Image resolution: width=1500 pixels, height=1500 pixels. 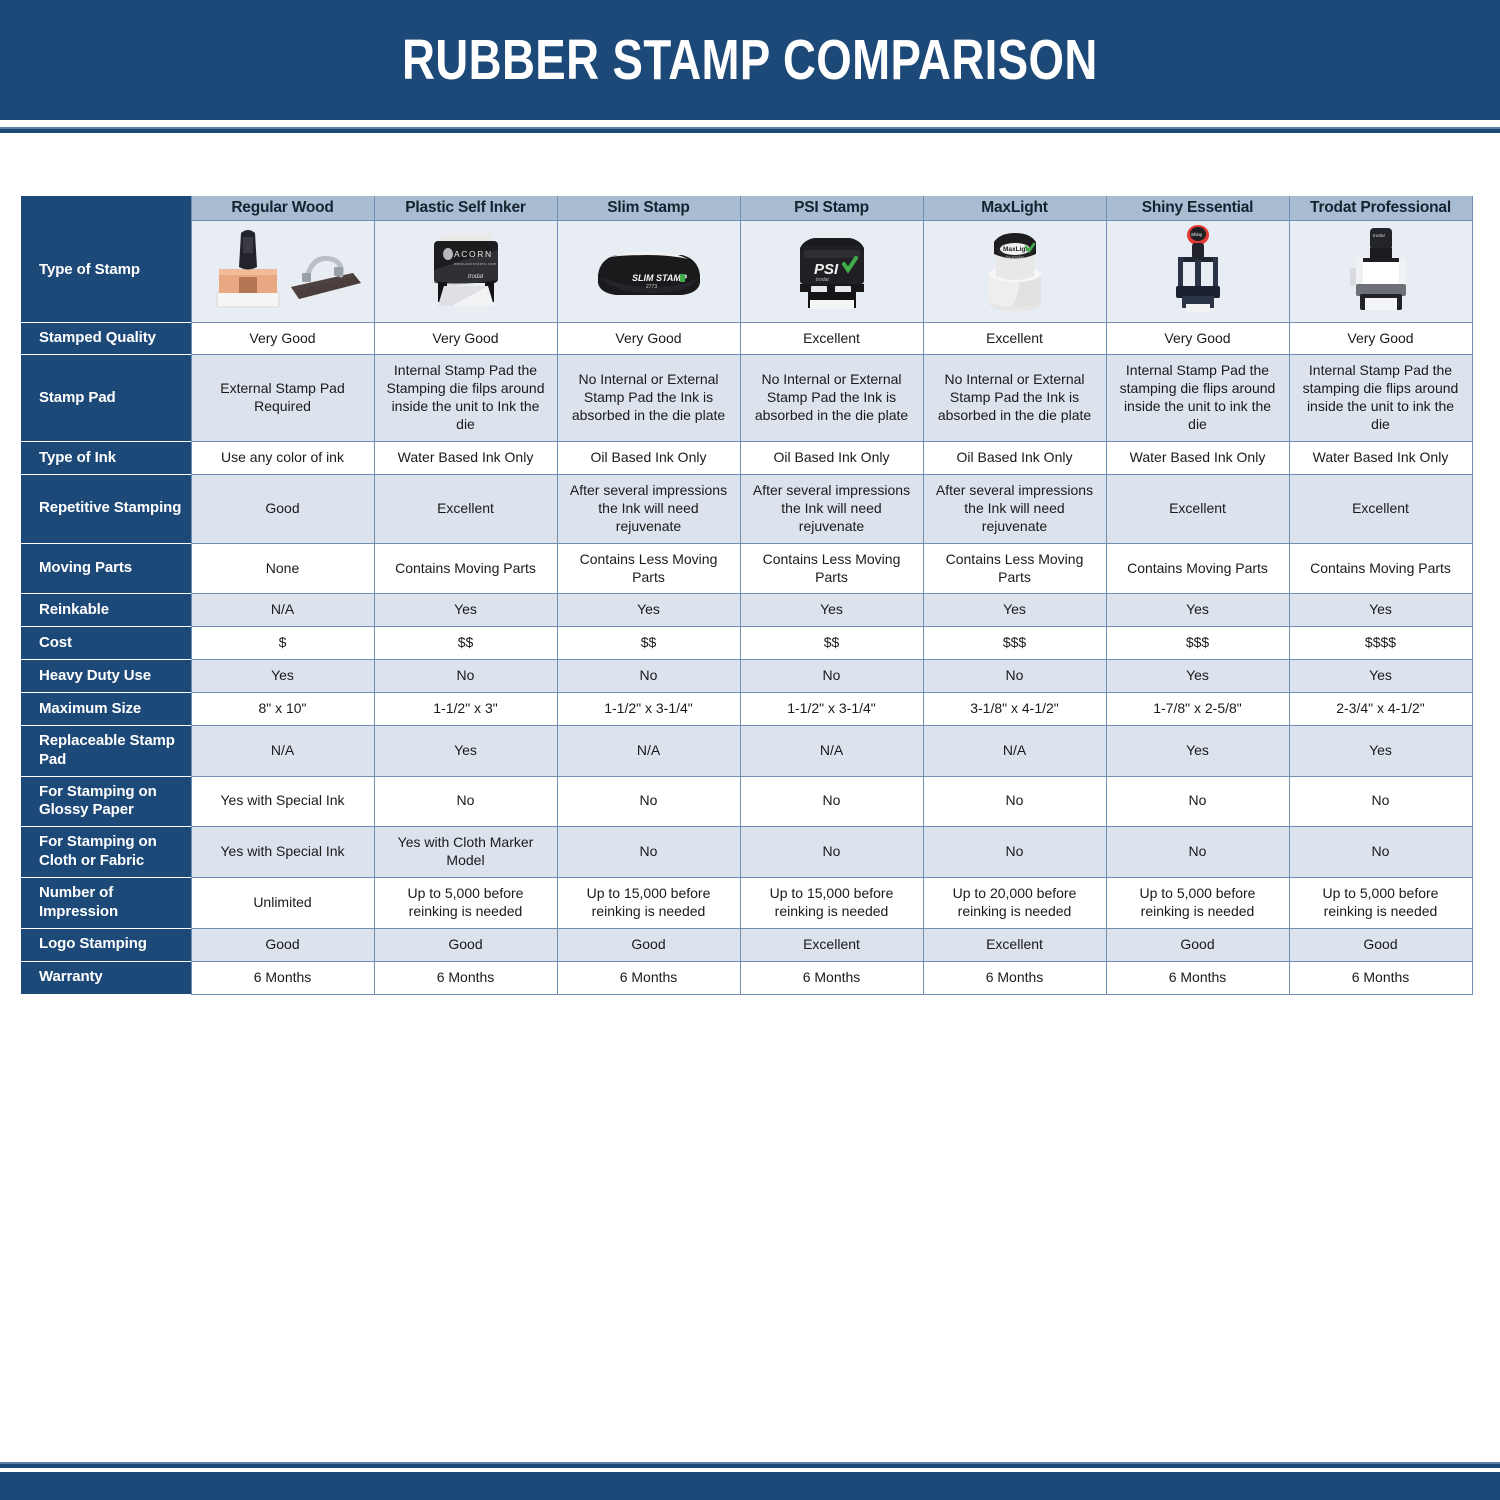 I want to click on svg-text: ACORN, so click(x=473, y=254).